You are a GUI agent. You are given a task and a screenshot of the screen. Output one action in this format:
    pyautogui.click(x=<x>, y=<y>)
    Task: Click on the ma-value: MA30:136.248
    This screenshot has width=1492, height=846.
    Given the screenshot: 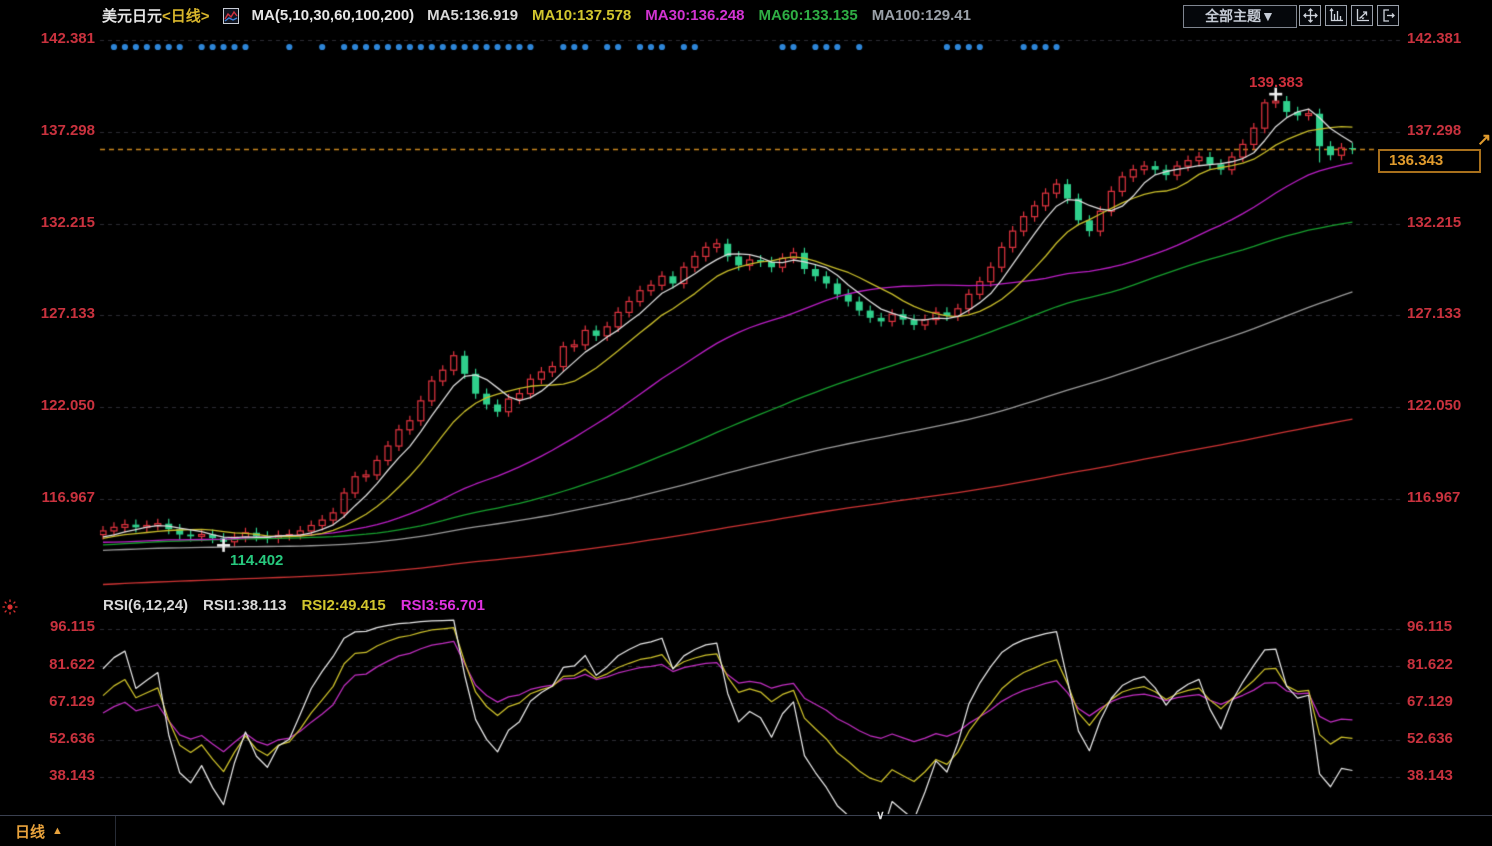 What is the action you would take?
    pyautogui.click(x=695, y=15)
    